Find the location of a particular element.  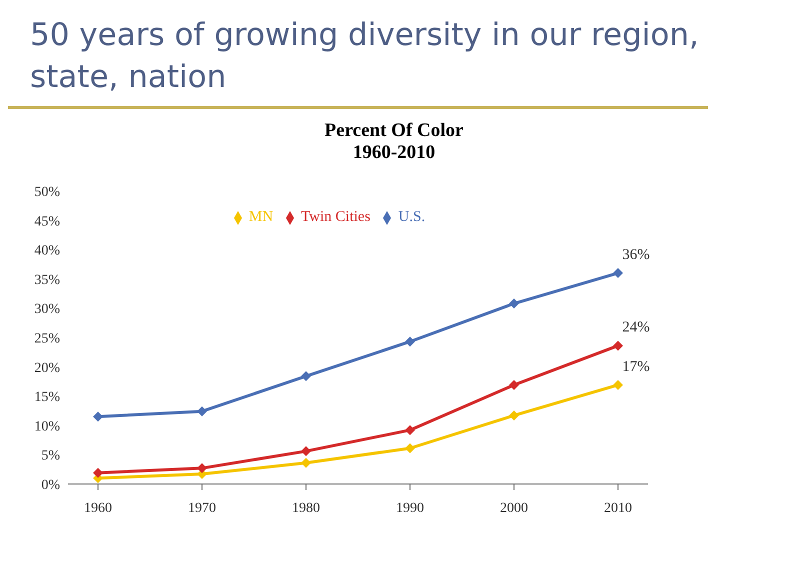

chart-title: 50 years of growing diversity in our region, state, nation is located at coordinates (364, 56).